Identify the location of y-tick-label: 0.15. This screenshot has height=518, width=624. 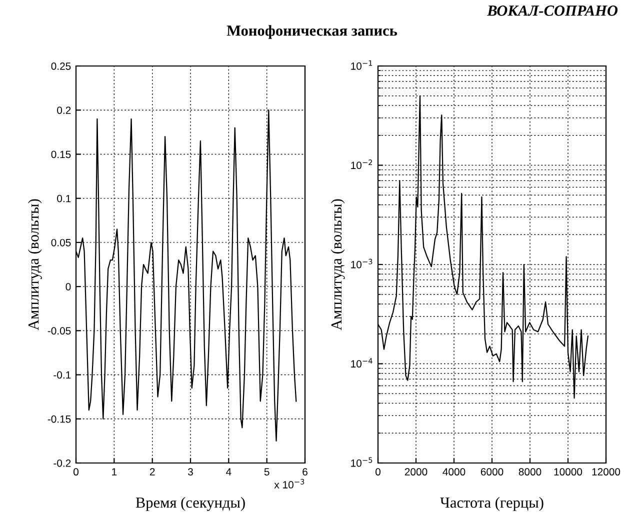
(61, 154).